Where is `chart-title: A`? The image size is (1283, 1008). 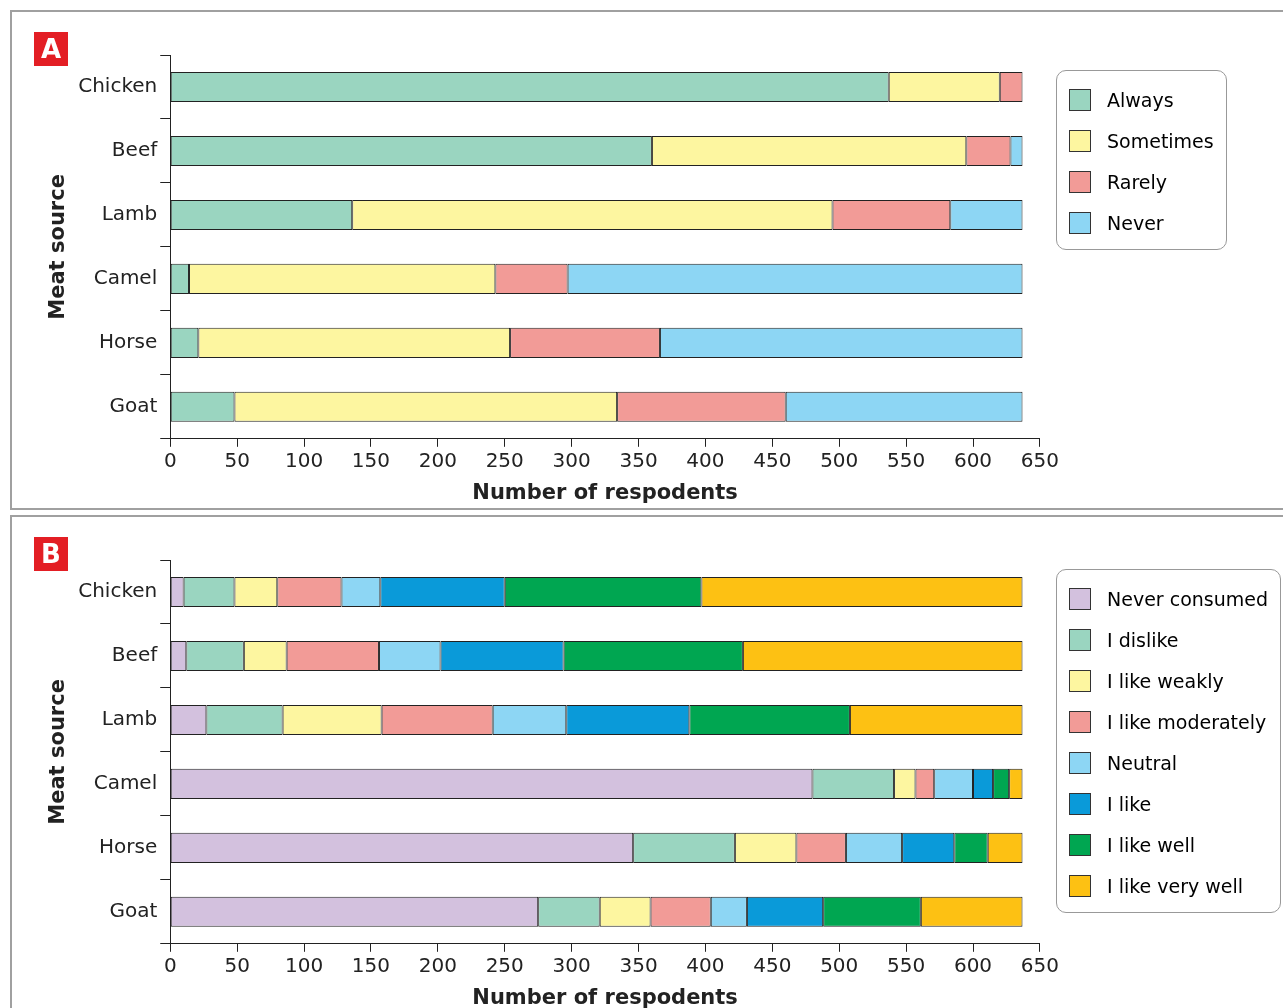 chart-title: A is located at coordinates (51, 49).